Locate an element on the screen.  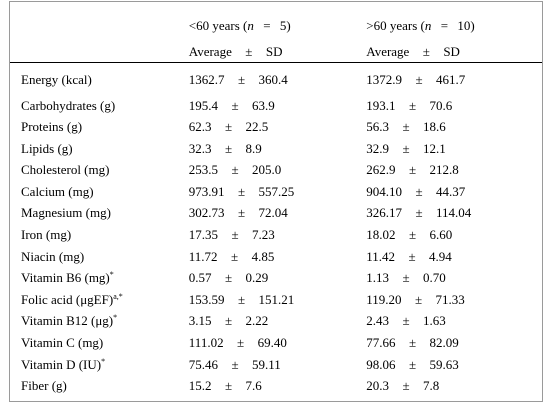
table-row: Vitamin D (IU)* 75.46 ±59.11 98.06 ±59.63 is located at coordinates (276, 362).